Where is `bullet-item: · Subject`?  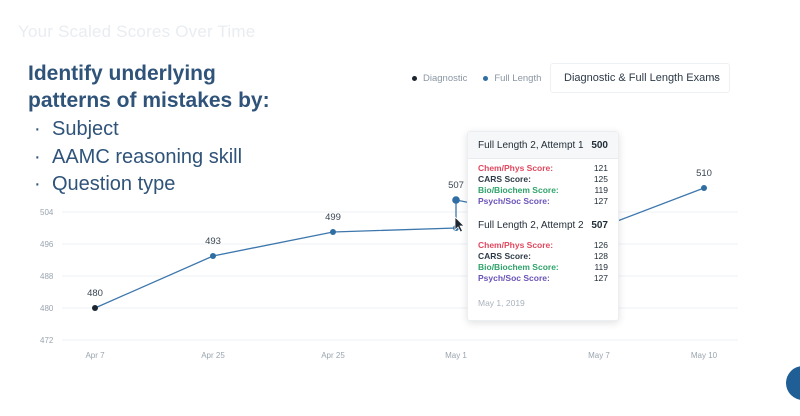
bullet-item: · Subject is located at coordinates (138, 130).